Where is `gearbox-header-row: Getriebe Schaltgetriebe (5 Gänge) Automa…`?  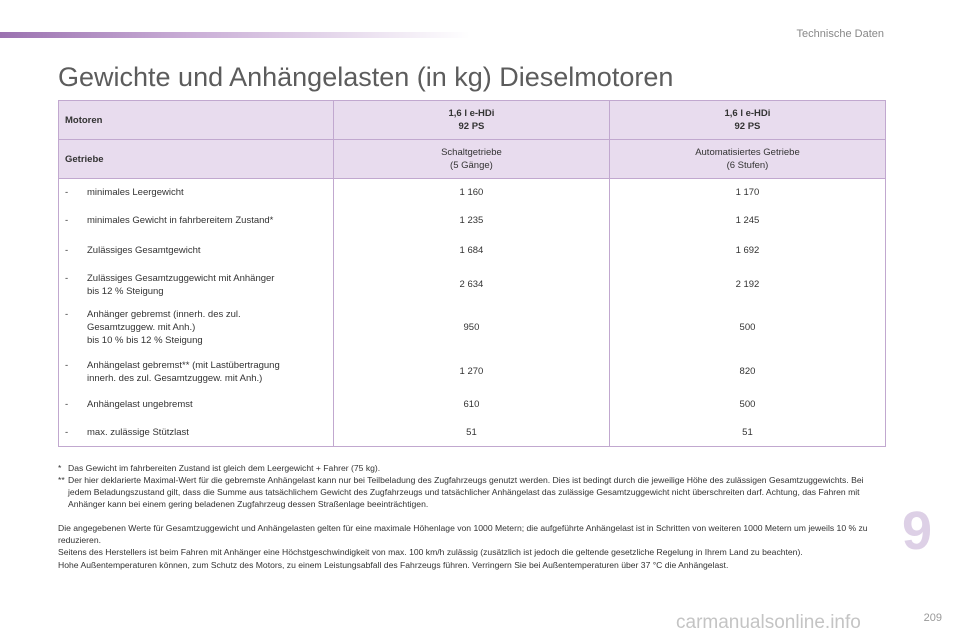 gearbox-header-row: Getriebe Schaltgetriebe (5 Gänge) Automa… is located at coordinates (472, 159).